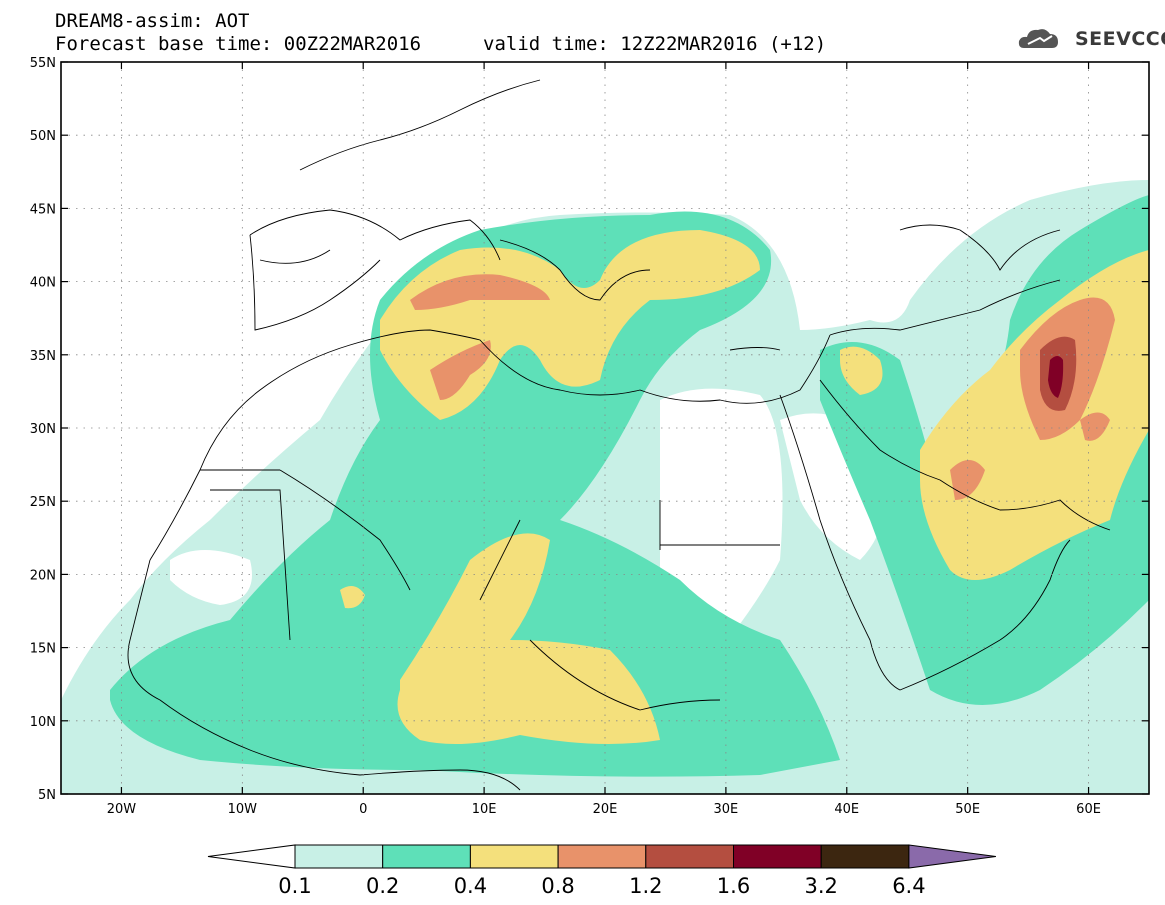 The height and width of the screenshot is (905, 1165). Describe the element at coordinates (294, 886) in the screenshot. I see `colorbar-label: 0.1` at that location.